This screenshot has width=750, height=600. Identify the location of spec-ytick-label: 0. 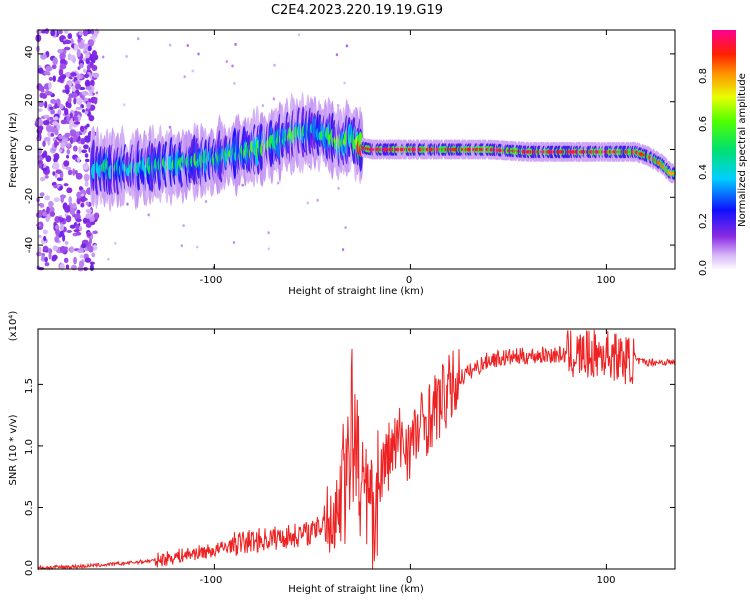
(29, 148).